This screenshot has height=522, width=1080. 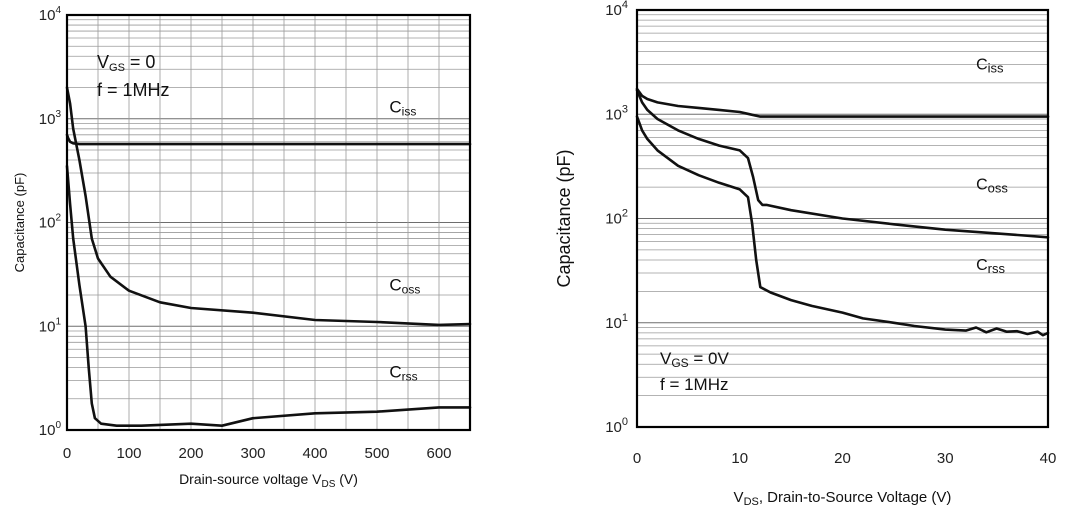 I want to click on right-label-crss: Crss, so click(x=990, y=266).